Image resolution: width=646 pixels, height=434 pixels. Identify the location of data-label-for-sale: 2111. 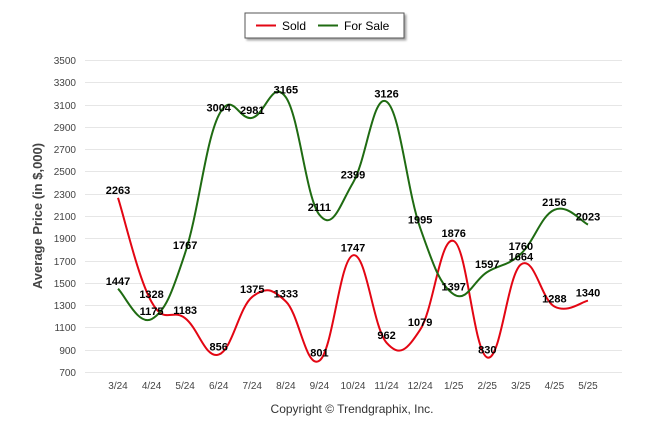
(319, 208).